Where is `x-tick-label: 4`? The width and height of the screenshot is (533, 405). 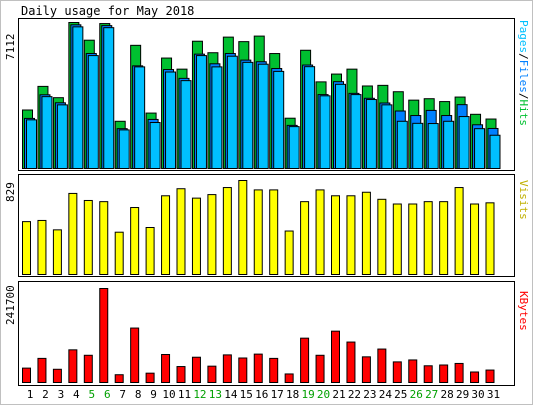
x-tick-label: 4 is located at coordinates (76, 394).